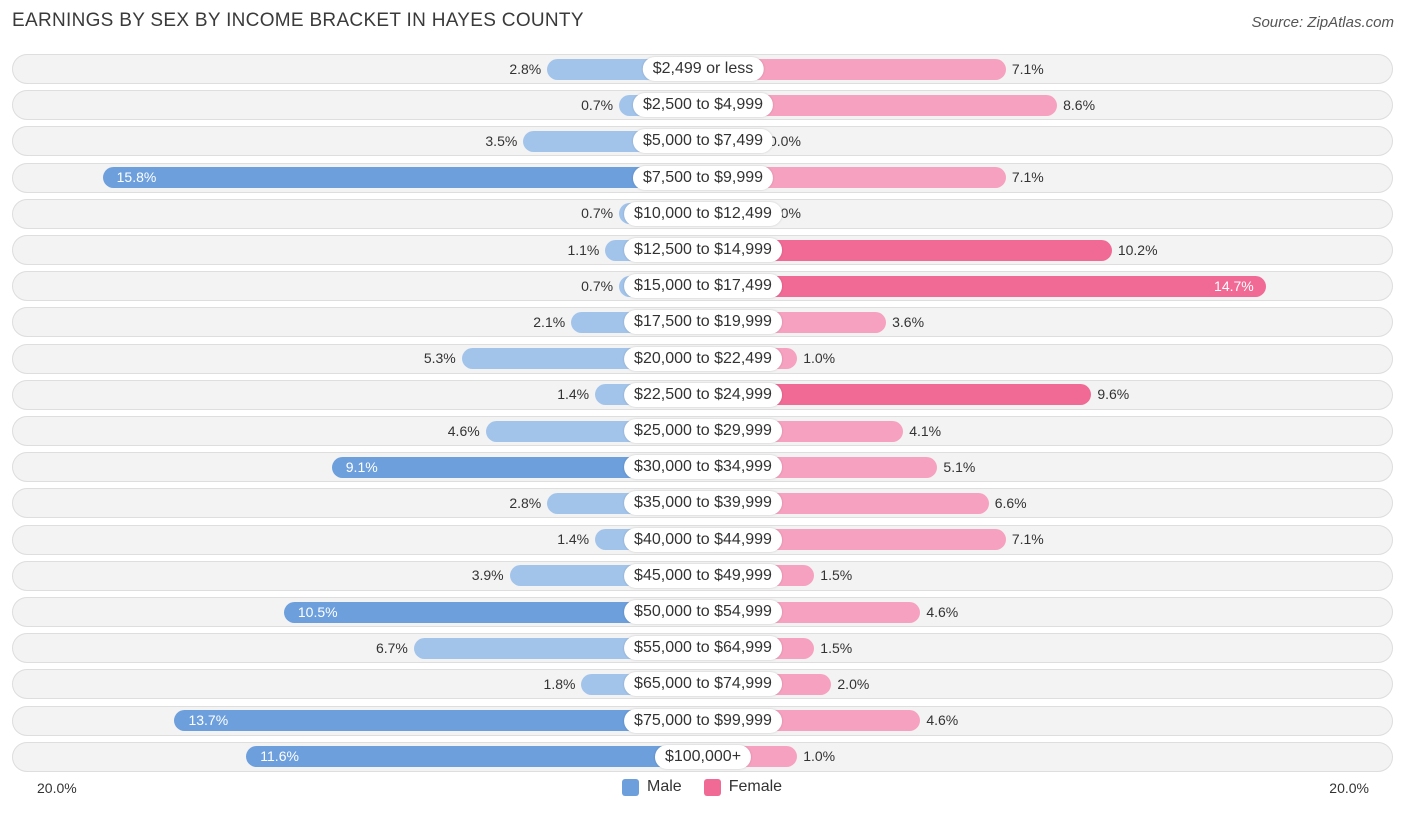  I want to click on legend-swatch-male, so click(630, 787).